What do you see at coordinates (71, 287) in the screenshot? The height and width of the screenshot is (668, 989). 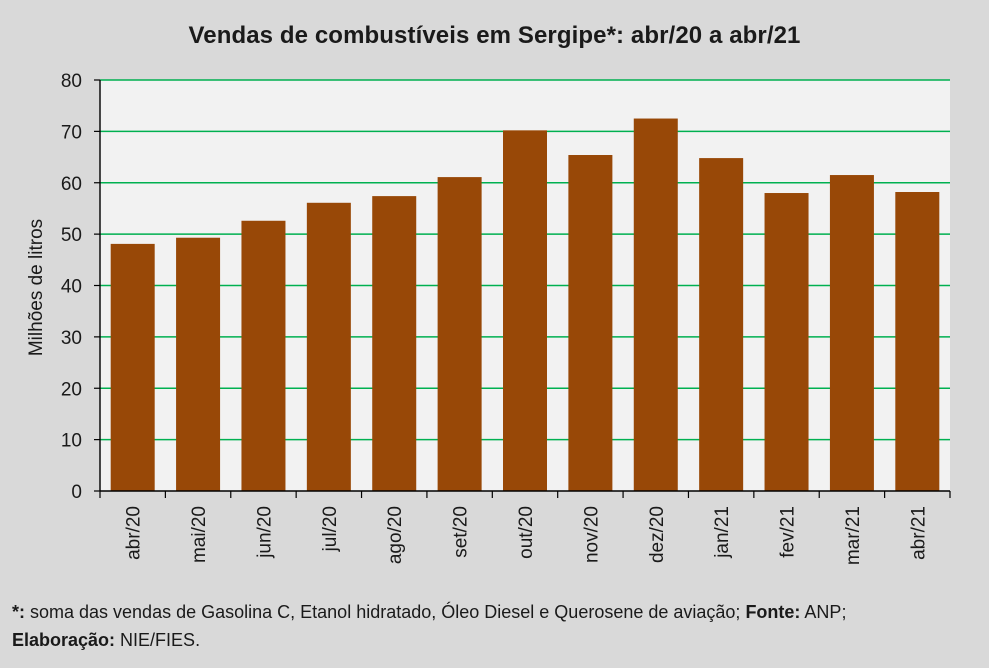 I see `y-tick-label: 40` at bounding box center [71, 287].